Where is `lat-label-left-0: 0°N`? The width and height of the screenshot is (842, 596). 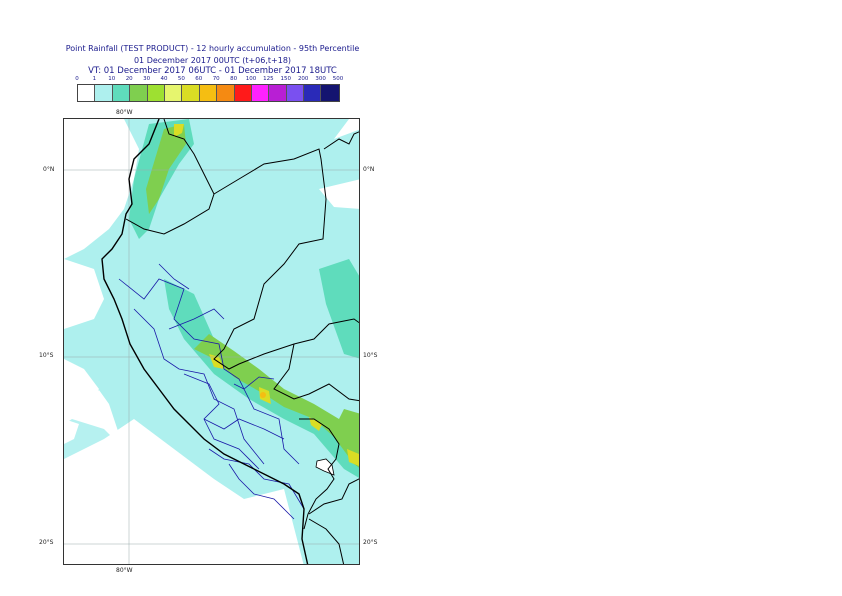 lat-label-left-0: 0°N is located at coordinates (49, 169).